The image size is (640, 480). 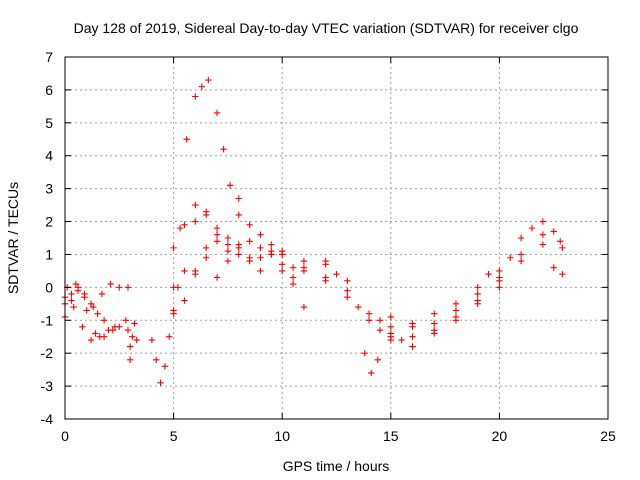 What do you see at coordinates (282, 436) in the screenshot?
I see `x-tick-label: 10` at bounding box center [282, 436].